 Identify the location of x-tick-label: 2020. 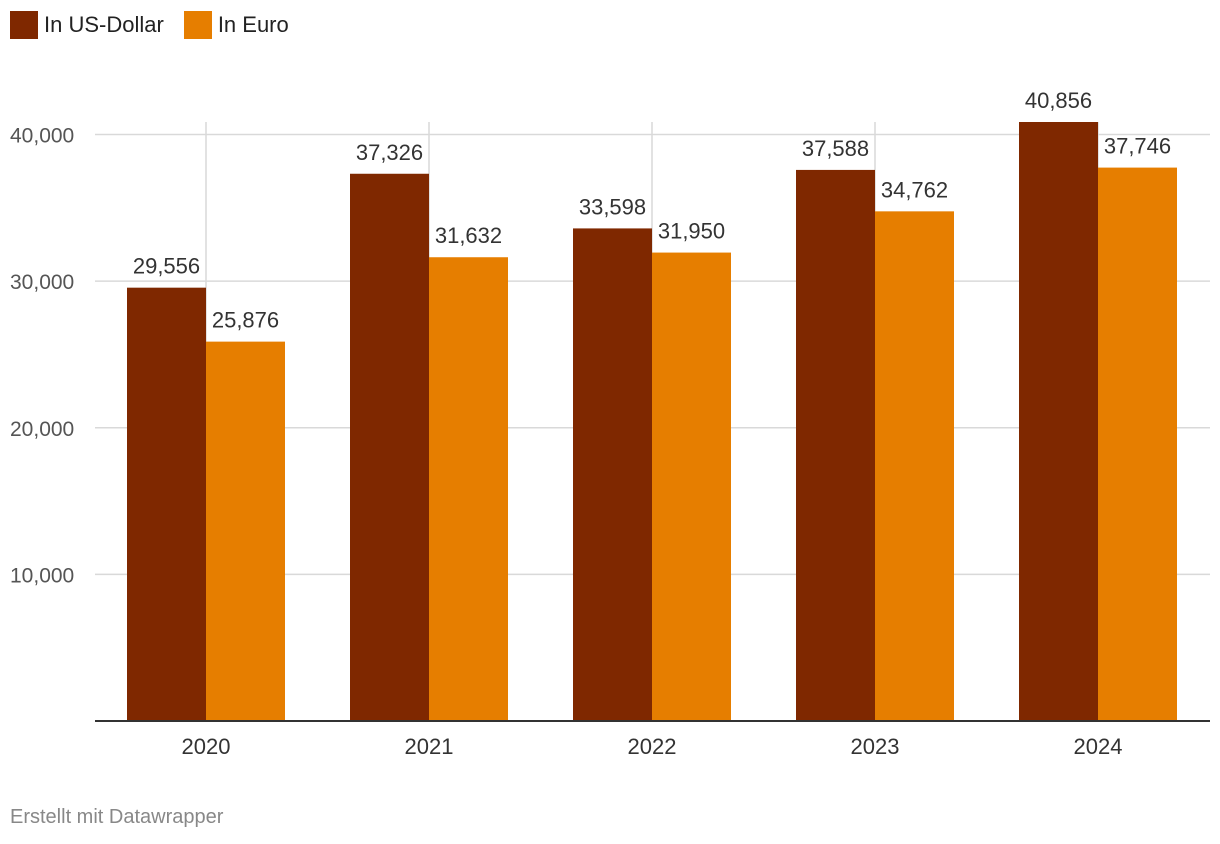
(206, 746).